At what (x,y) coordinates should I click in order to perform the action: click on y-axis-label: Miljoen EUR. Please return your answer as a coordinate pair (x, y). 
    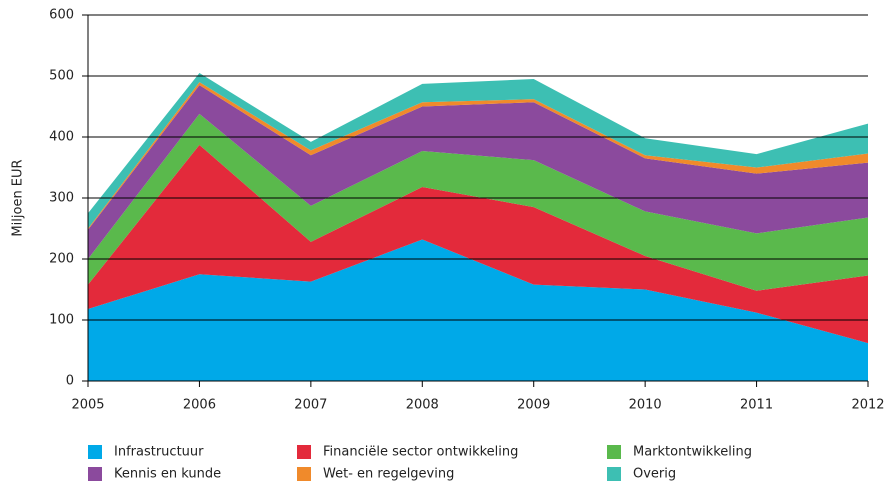
    Looking at the image, I should click on (18, 197).